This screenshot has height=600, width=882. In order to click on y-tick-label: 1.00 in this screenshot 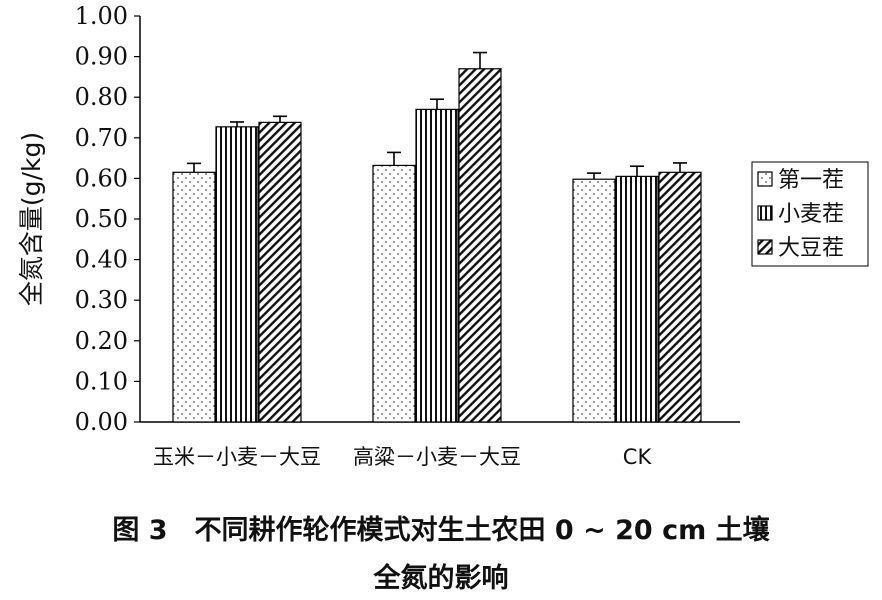, I will do `click(101, 16)`.